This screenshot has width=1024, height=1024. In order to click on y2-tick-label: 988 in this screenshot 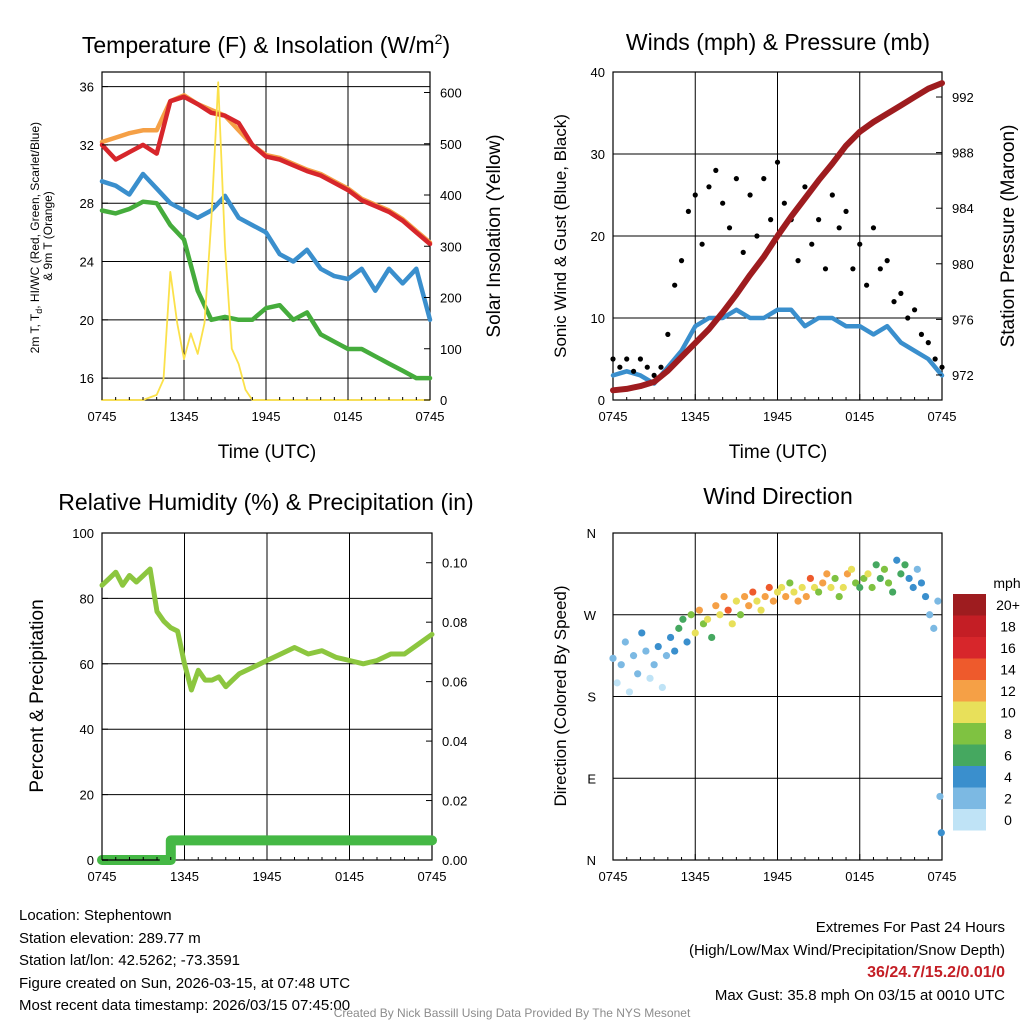, I will do `click(963, 153)`.